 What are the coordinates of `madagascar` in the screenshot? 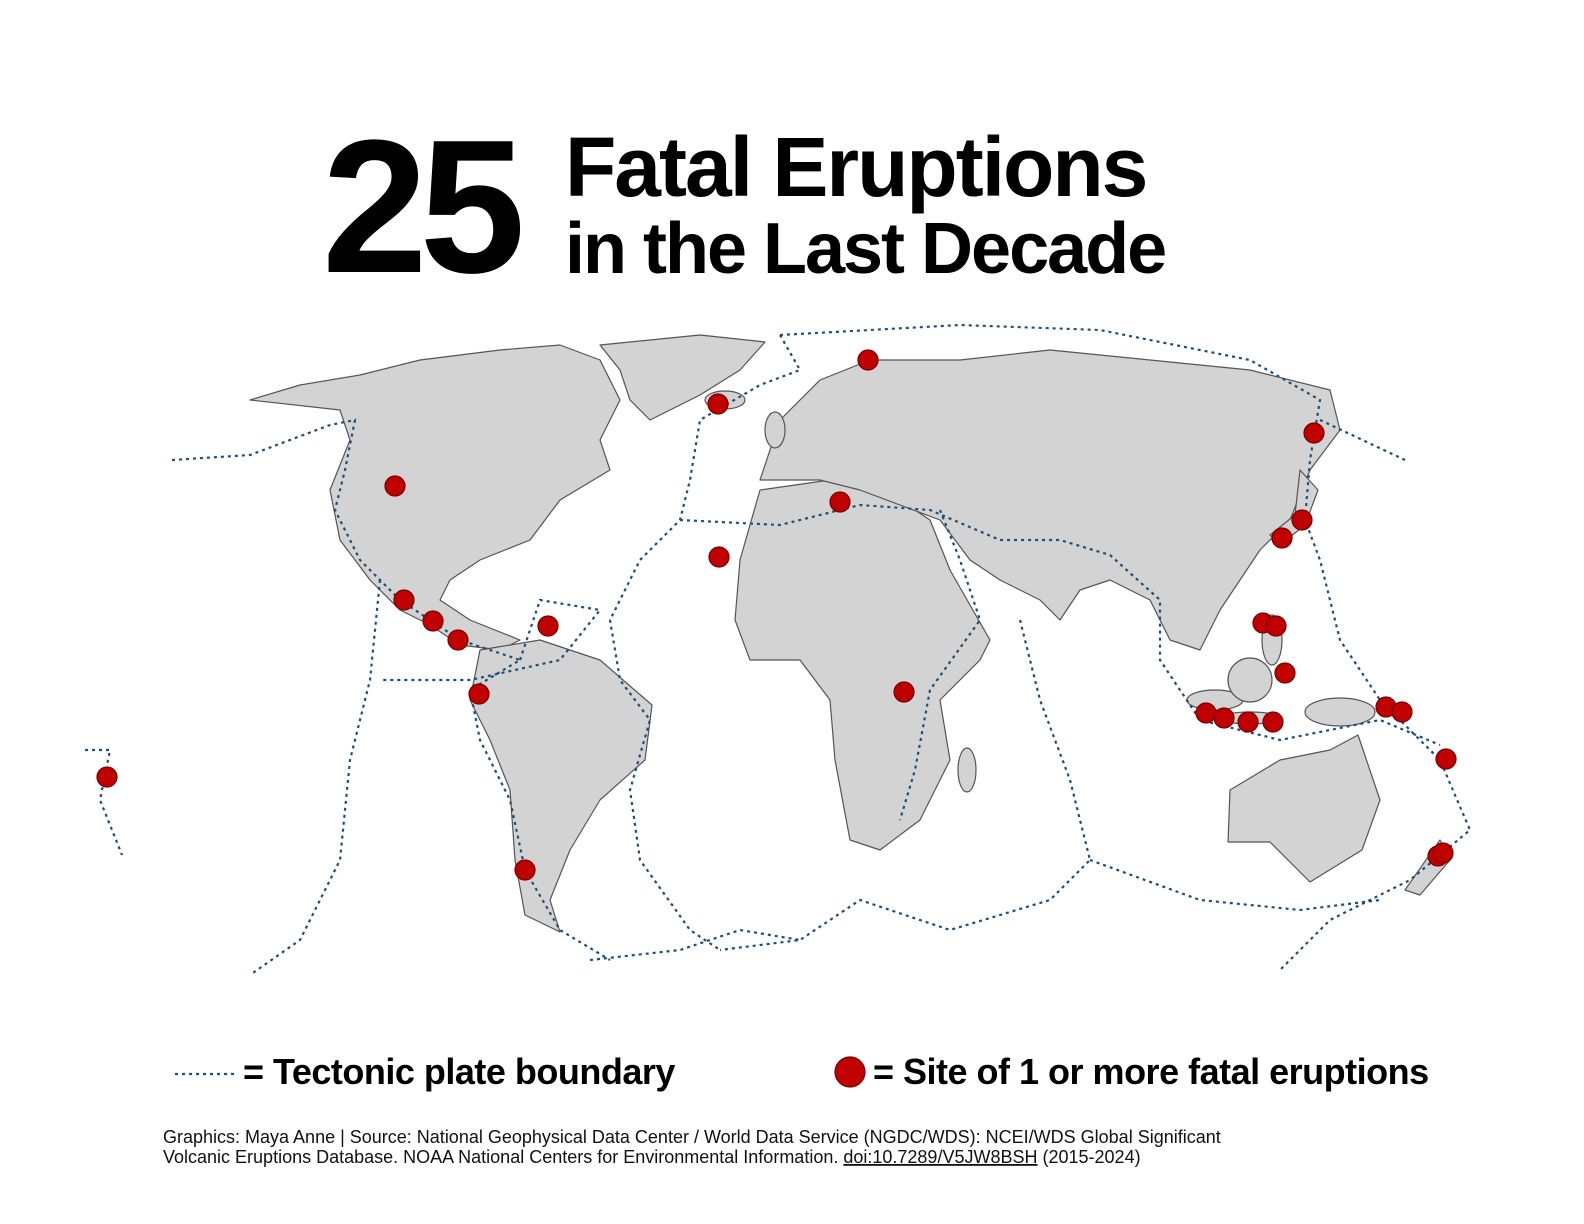 It's located at (967, 770).